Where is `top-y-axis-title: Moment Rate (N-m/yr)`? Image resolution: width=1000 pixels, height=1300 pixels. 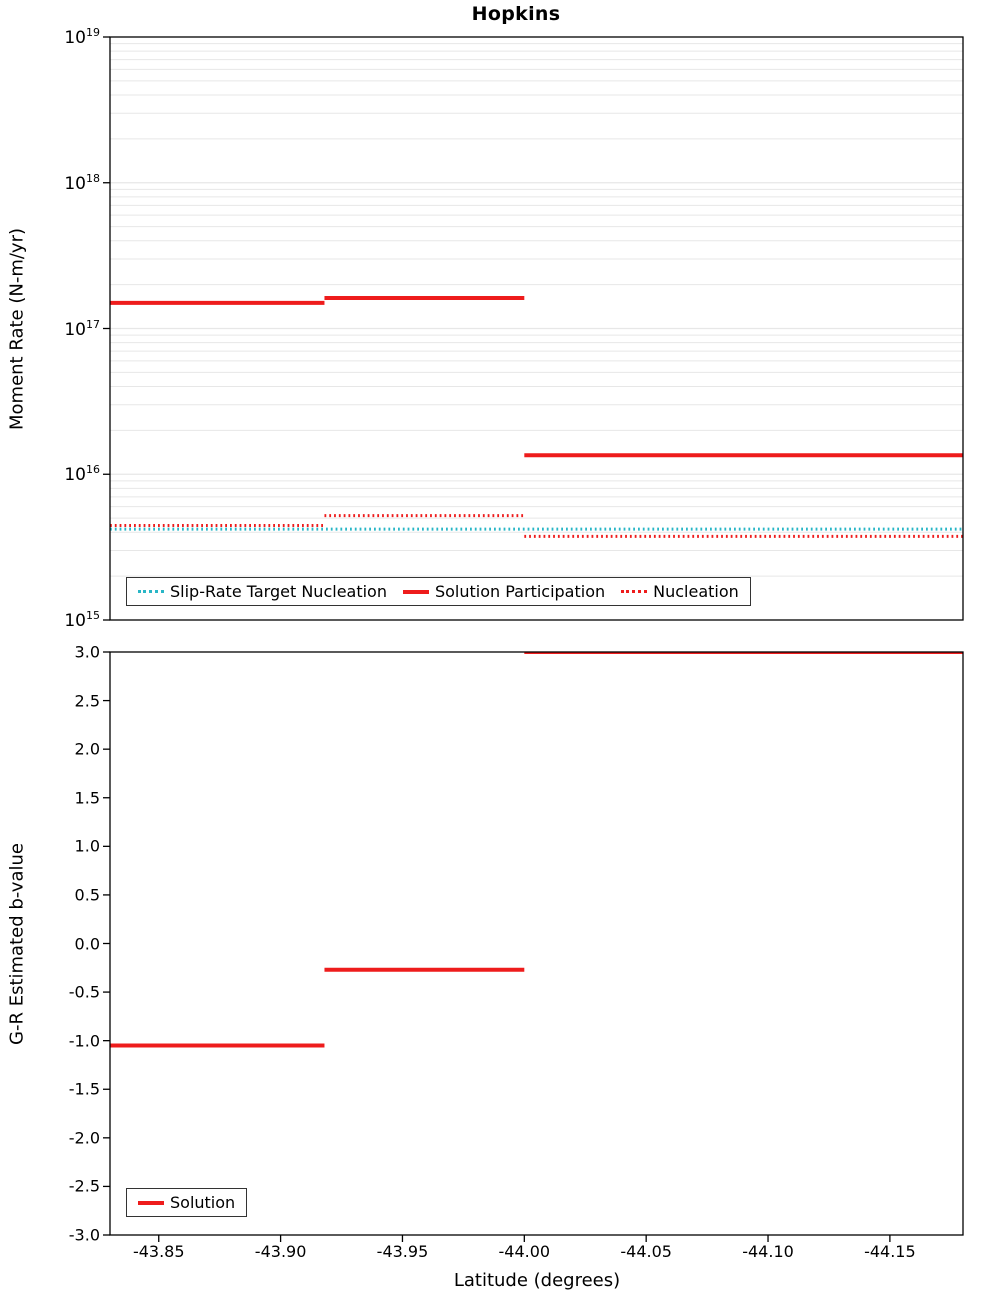
top-y-axis-title: Moment Rate (N-m/yr) is located at coordinates (17, 329).